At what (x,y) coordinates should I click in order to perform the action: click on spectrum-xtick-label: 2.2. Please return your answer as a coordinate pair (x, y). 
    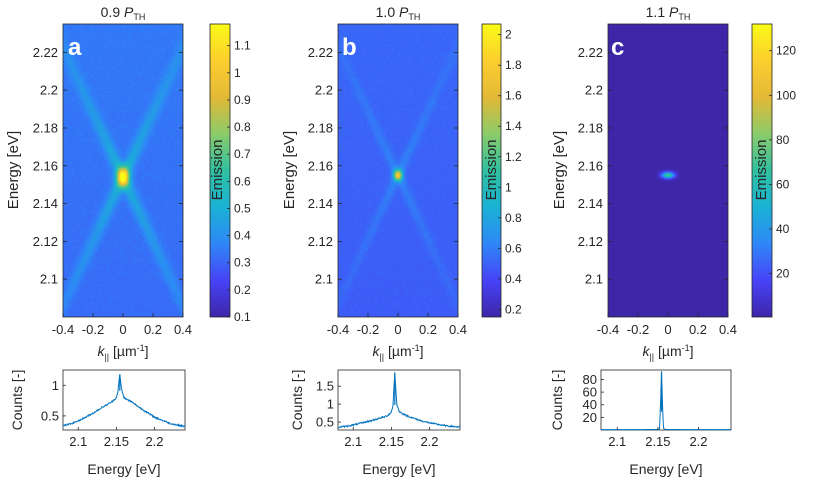
    Looking at the image, I should click on (154, 441).